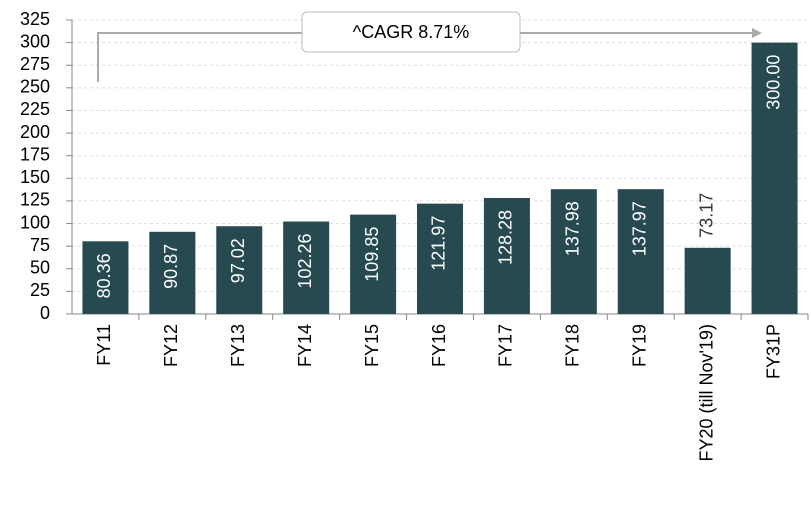 The width and height of the screenshot is (811, 510). I want to click on y-tick-label: 275, so click(35, 64).